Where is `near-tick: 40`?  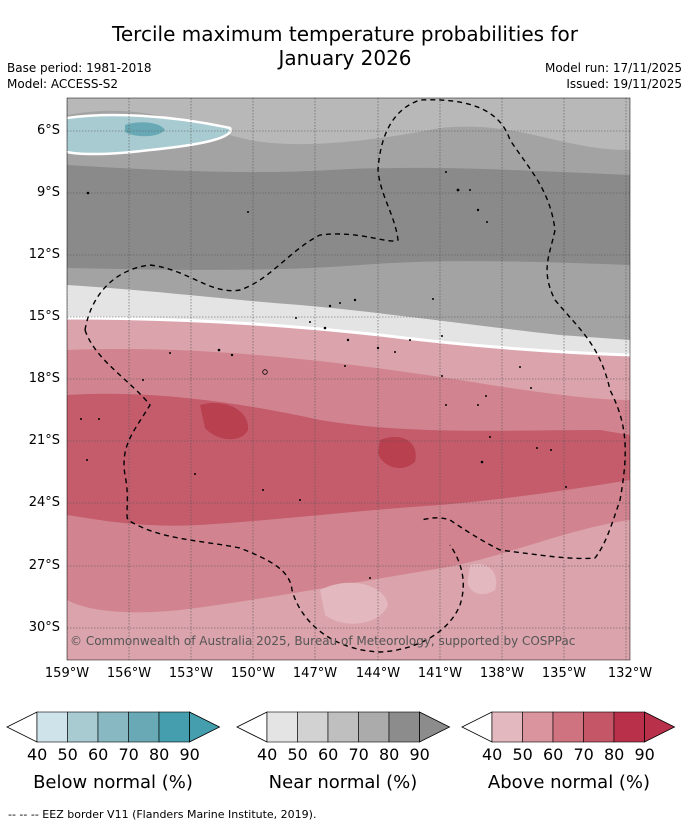 near-tick: 40 is located at coordinates (267, 754).